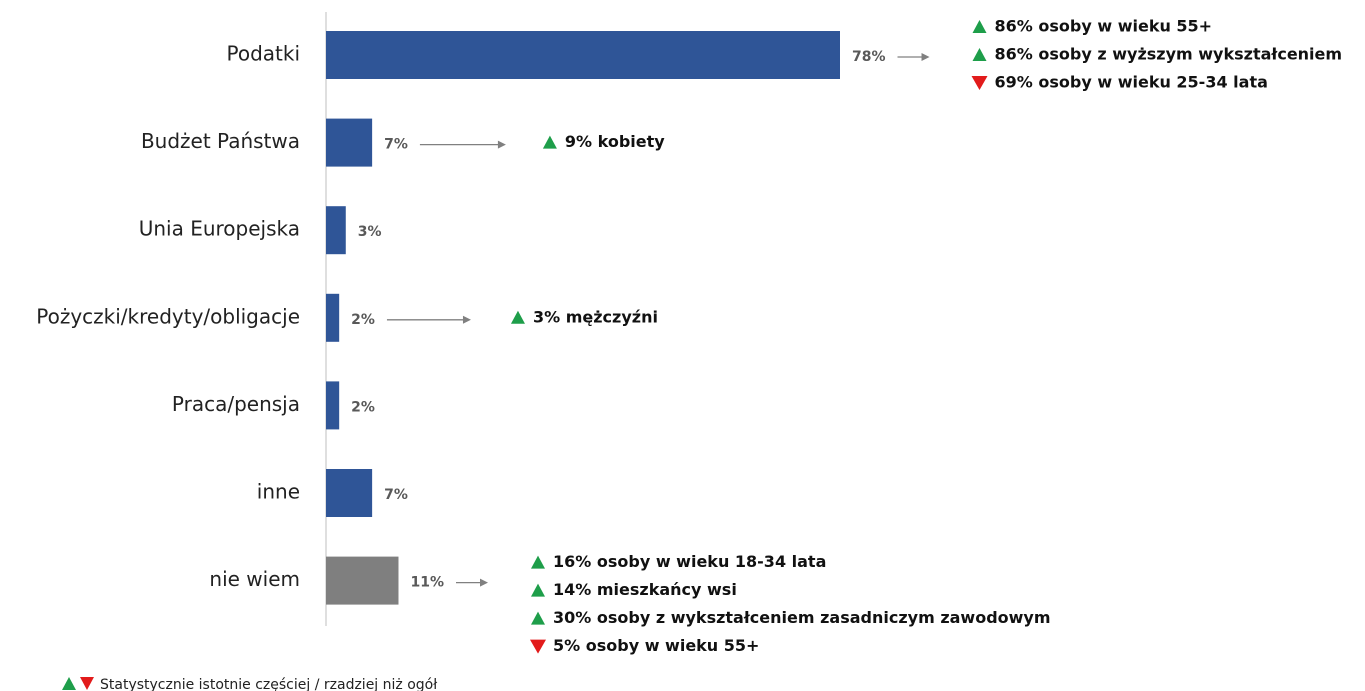 This screenshot has width=1365, height=691. What do you see at coordinates (595, 316) in the screenshot?
I see `note: 3% mężczyźni` at bounding box center [595, 316].